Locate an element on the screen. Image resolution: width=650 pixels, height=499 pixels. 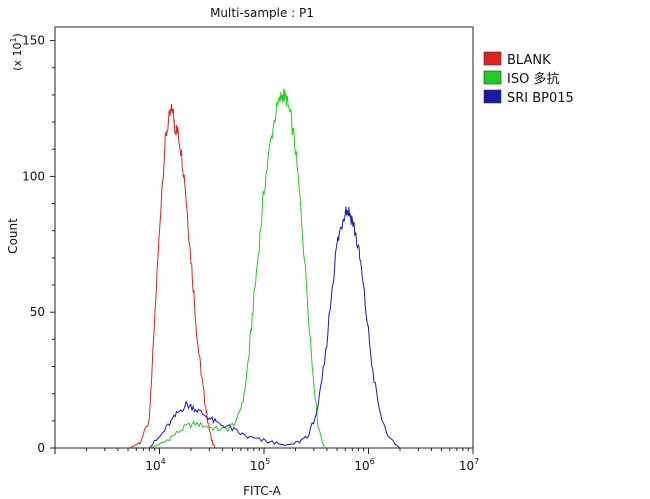
y-tick-label: 100 is located at coordinates (33, 176).